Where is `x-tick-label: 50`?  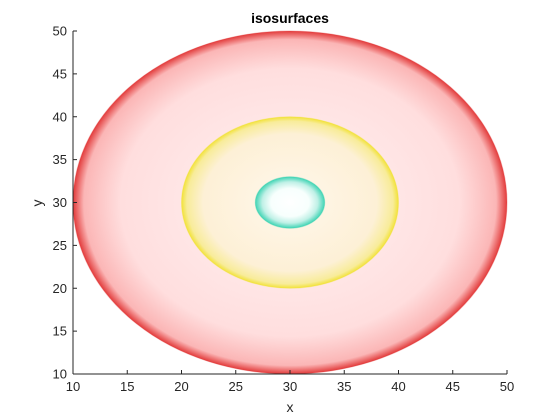 x-tick-label: 50 is located at coordinates (507, 386).